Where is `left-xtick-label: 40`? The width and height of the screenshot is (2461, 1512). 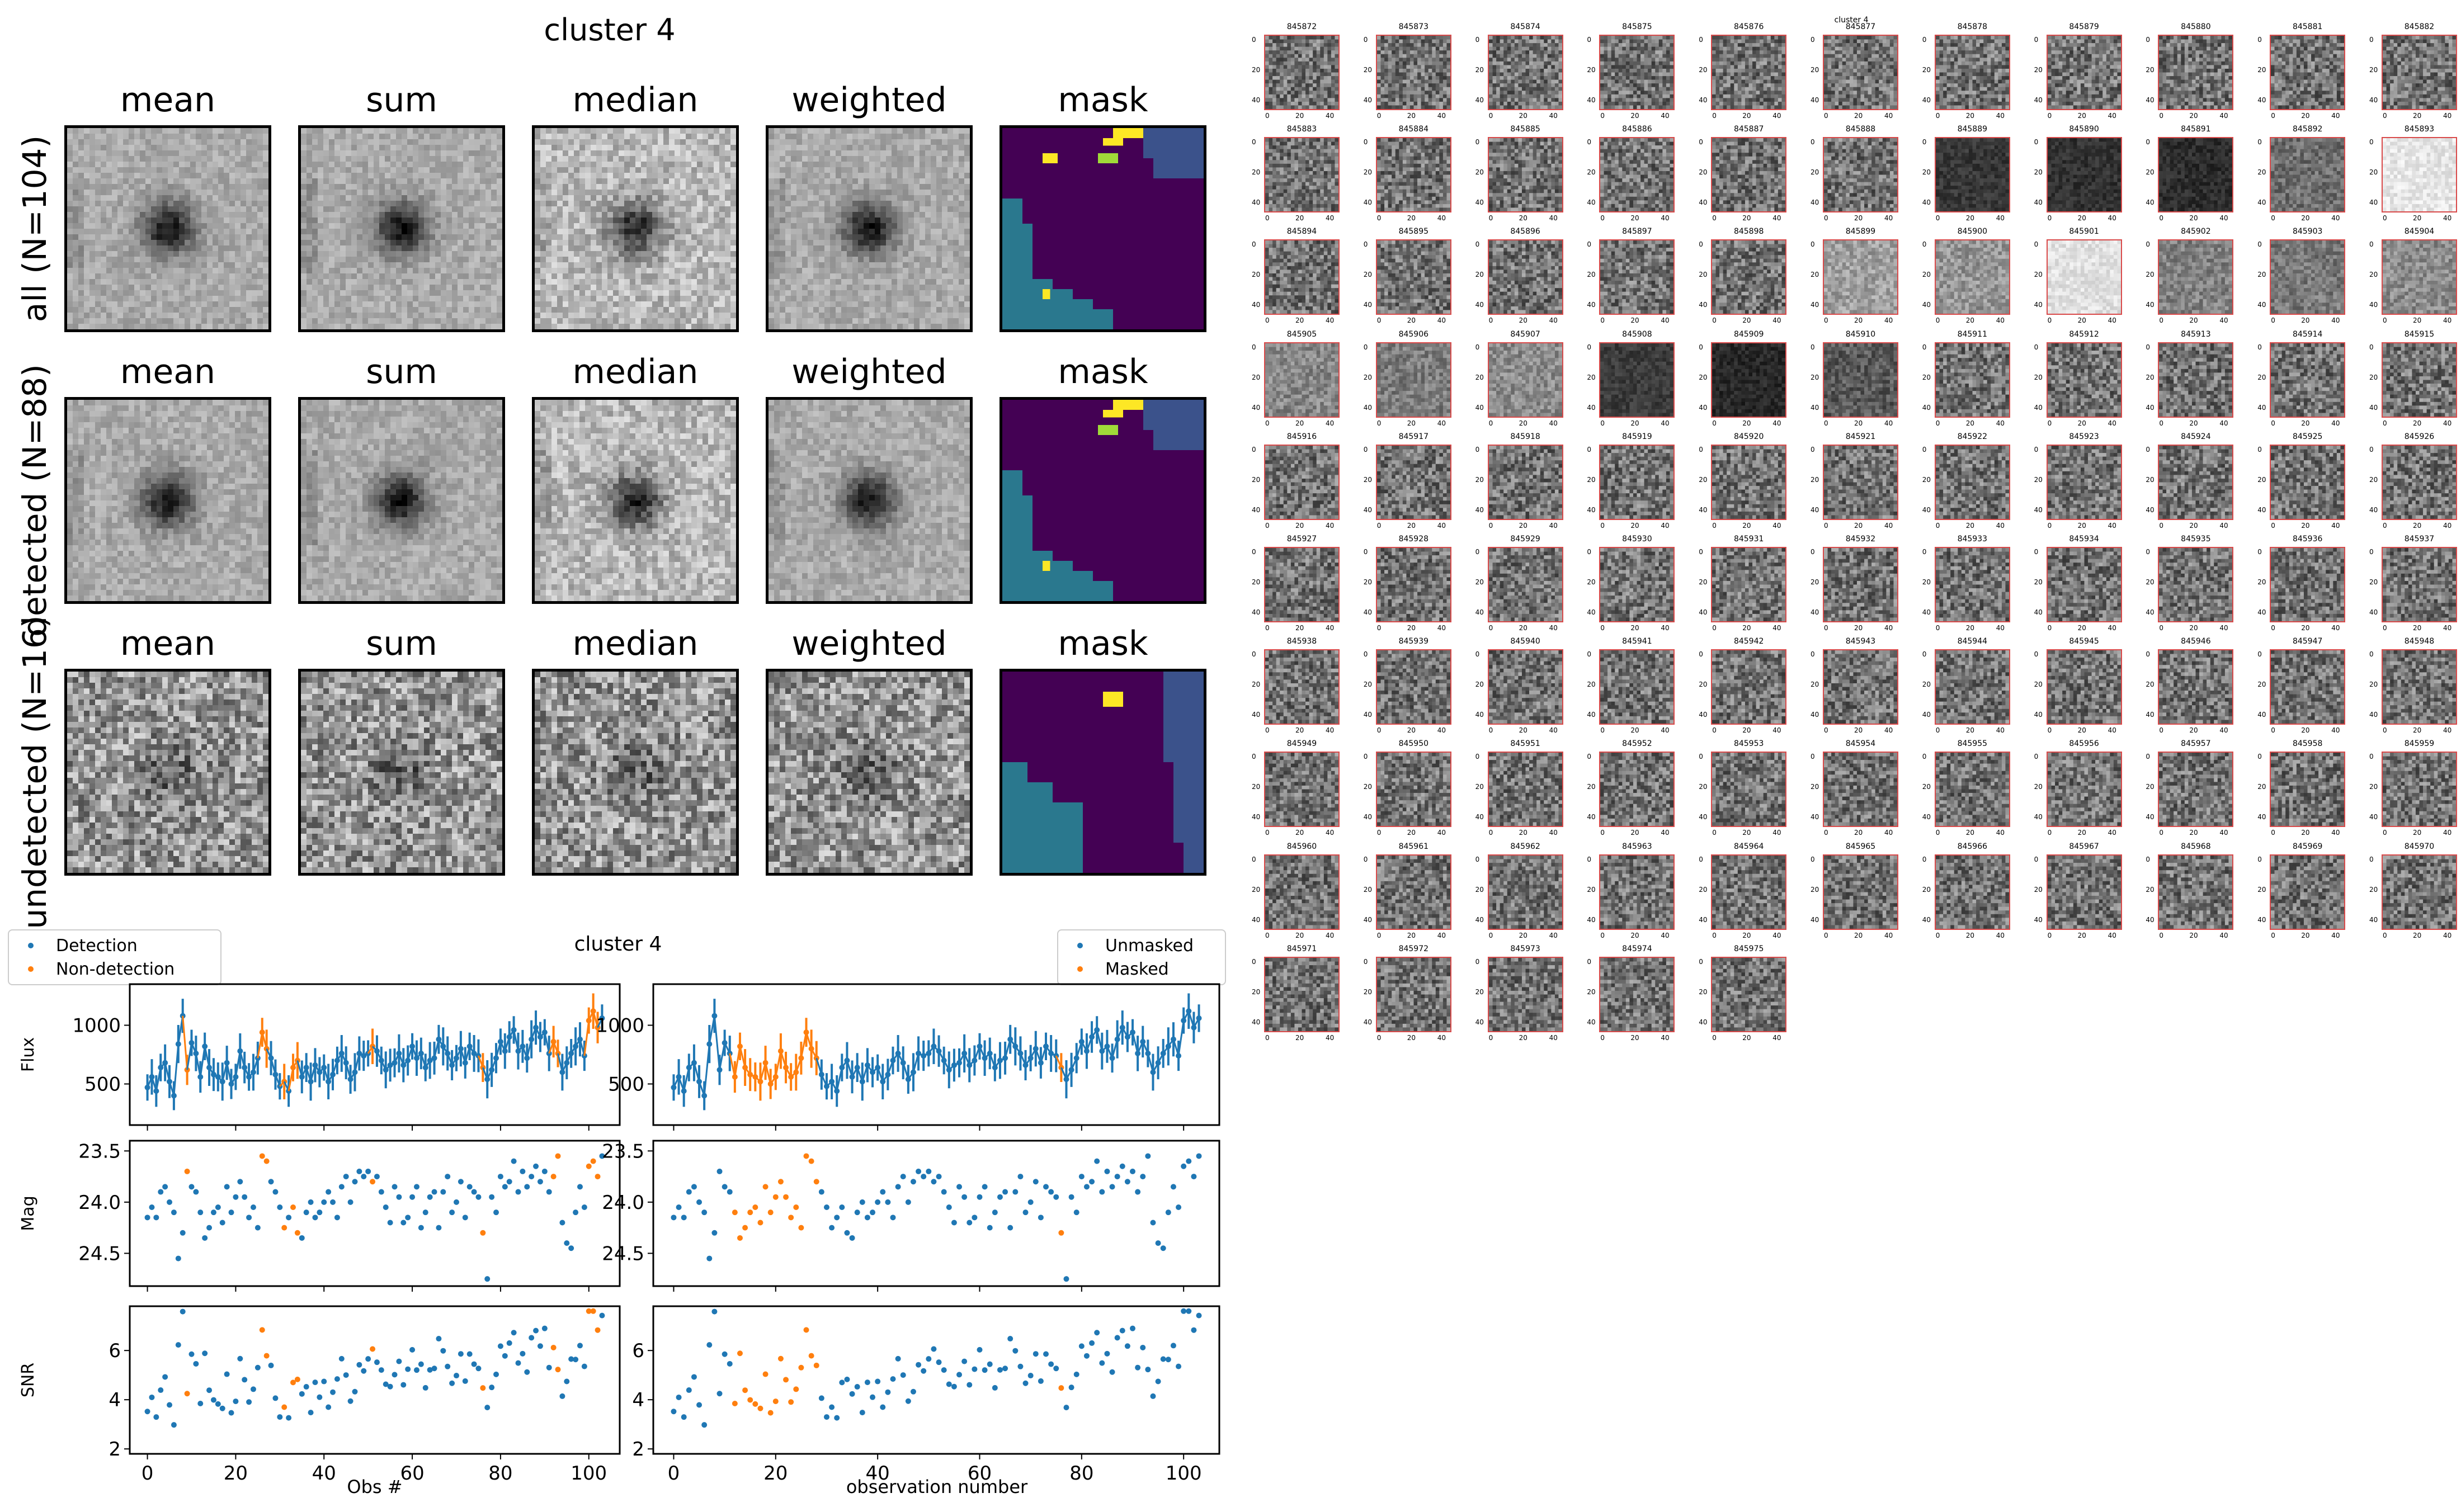 left-xtick-label: 40 is located at coordinates (324, 1473).